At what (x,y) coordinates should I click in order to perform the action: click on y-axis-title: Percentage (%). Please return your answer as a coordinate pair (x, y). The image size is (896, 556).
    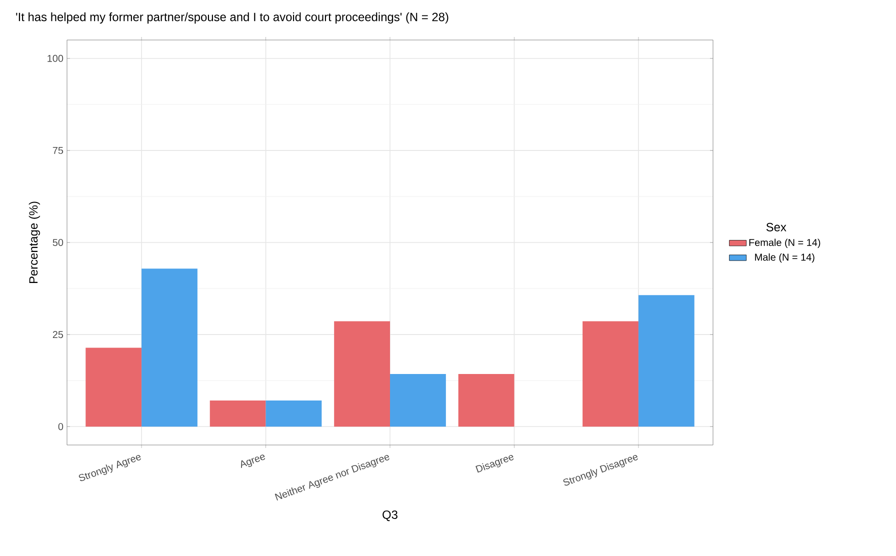
    Looking at the image, I should click on (34, 243).